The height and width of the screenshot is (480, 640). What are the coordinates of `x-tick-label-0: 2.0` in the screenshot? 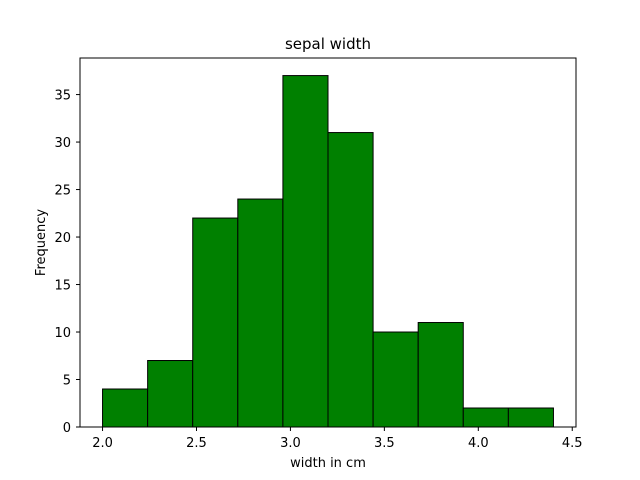 It's located at (102, 443).